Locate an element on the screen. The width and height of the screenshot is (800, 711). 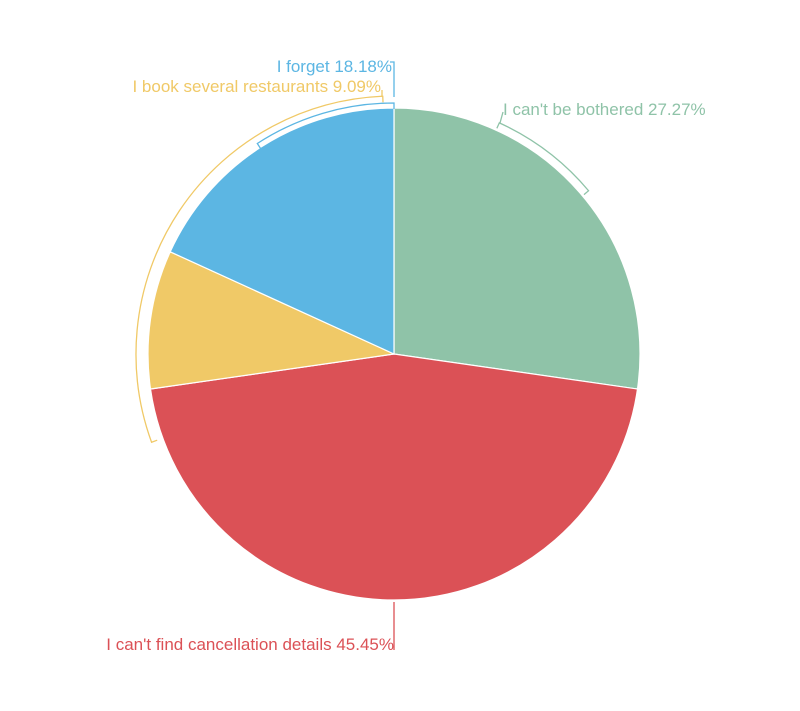
slice-label: I can't find cancellation details 45.45% is located at coordinates (250, 644).